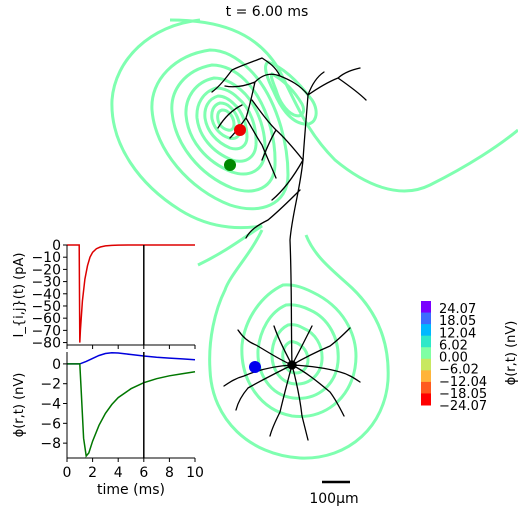  I want to click on contour-outer-left, so click(186, 142).